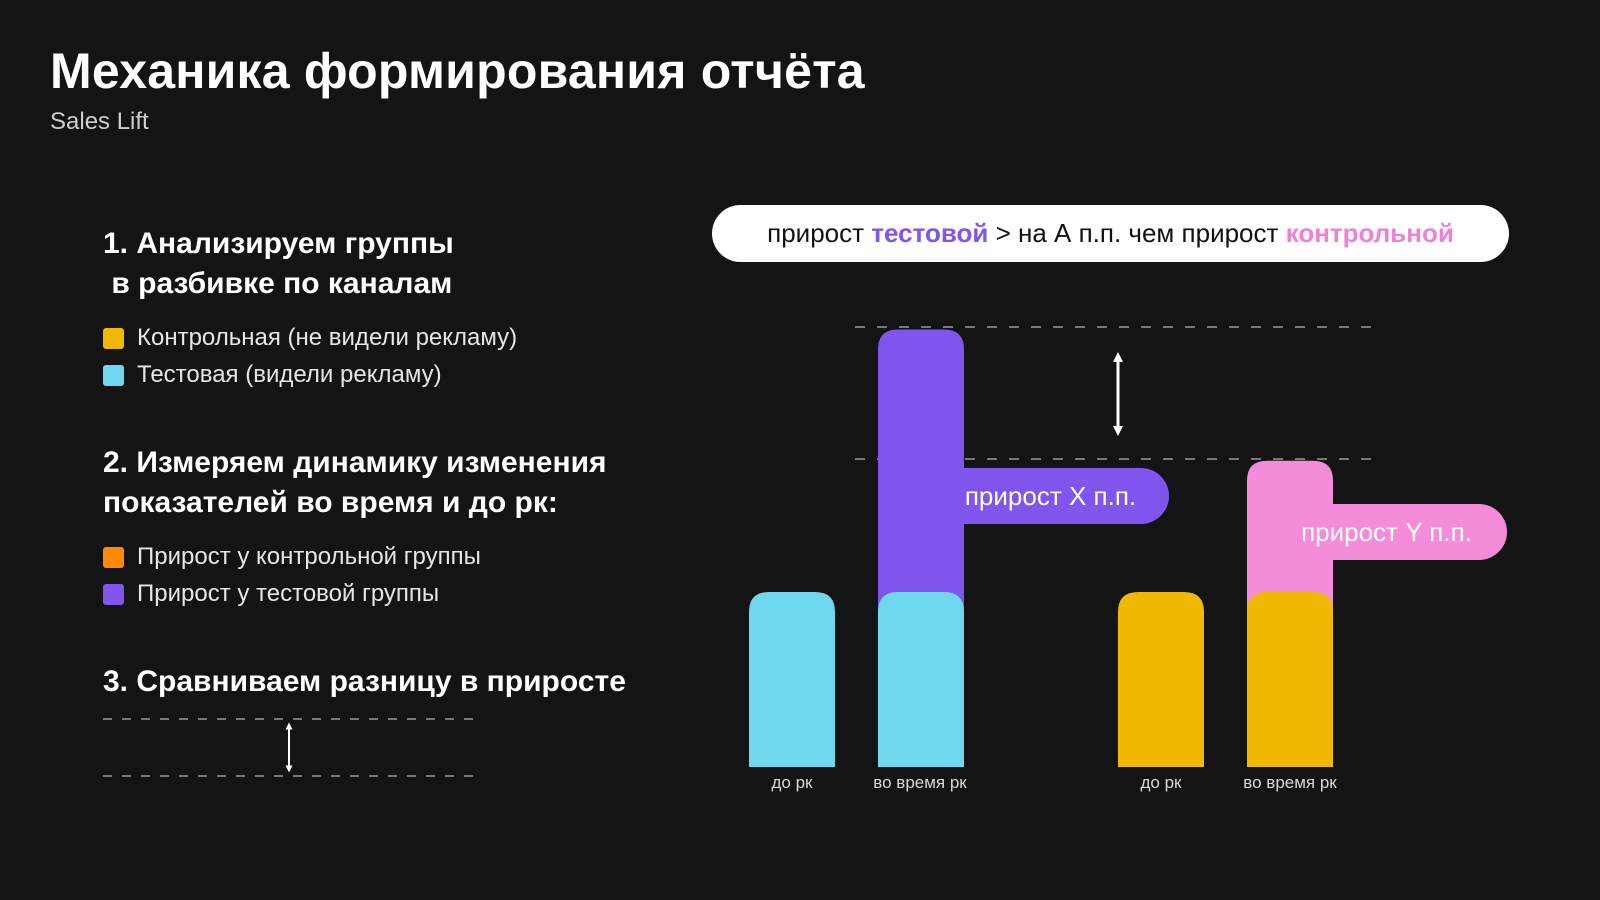 Image resolution: width=1600 pixels, height=900 pixels. Describe the element at coordinates (289, 374) in the screenshot. I see `legend-label-test: Тестовая (видели рекламу)` at that location.